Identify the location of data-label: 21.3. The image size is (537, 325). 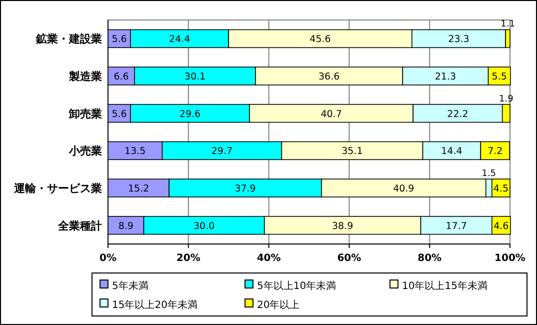
(445, 77).